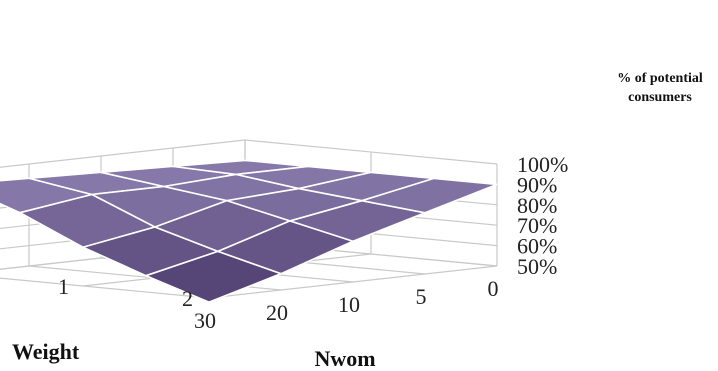 The image size is (718, 371). I want to click on z-tick-label: 90%, so click(537, 184).